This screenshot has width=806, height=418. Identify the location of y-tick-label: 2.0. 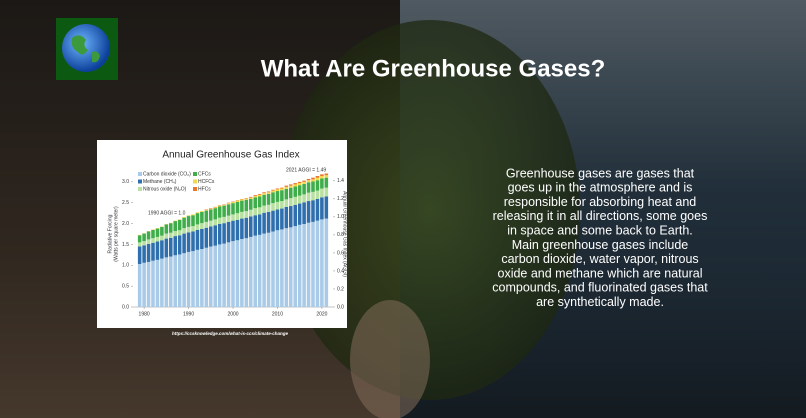
(125, 224).